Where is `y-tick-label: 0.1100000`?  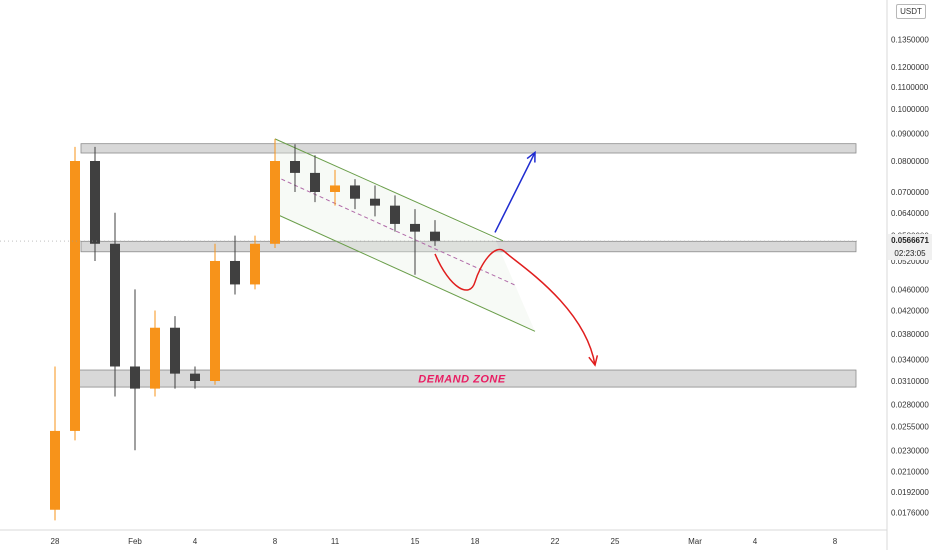 y-tick-label: 0.1100000 is located at coordinates (910, 87).